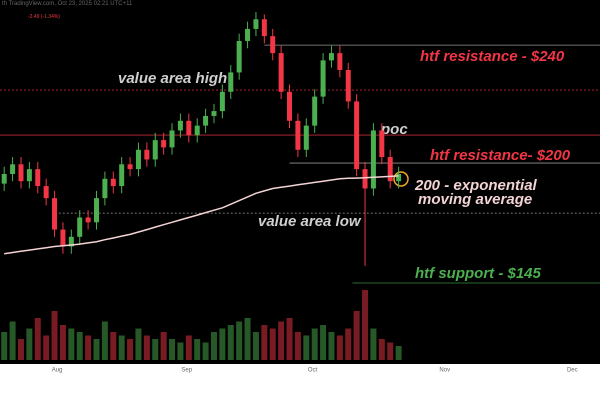  I want to click on highlight-circle, so click(401, 179).